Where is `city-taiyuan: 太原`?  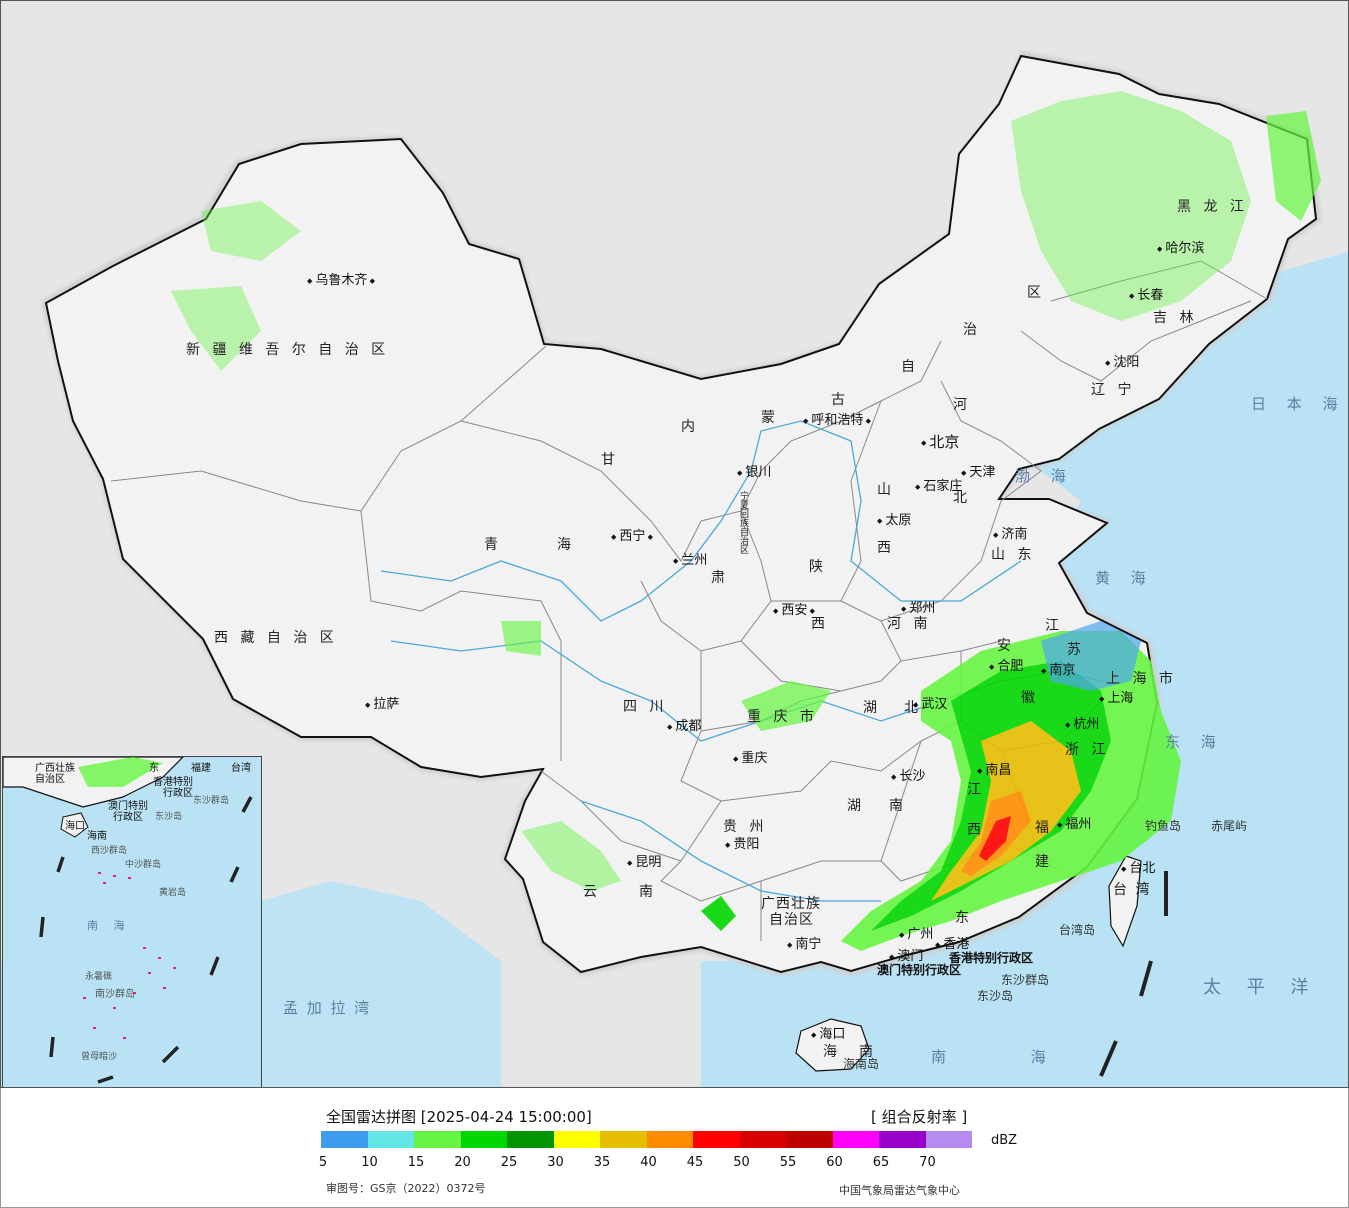 city-taiyuan: 太原 is located at coordinates (894, 518).